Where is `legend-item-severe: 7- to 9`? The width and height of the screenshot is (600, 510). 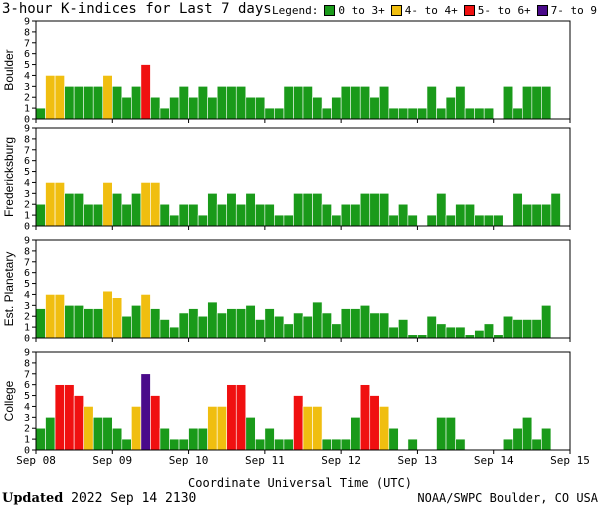
legend-item-severe: 7- to 9 is located at coordinates (574, 10).